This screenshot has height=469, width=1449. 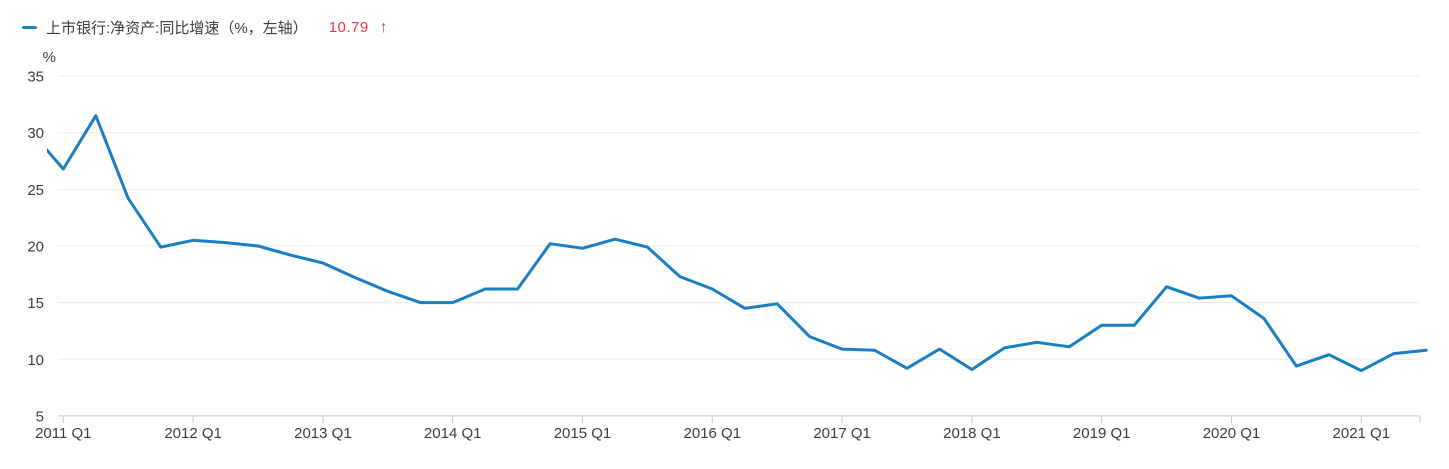 I want to click on x-axis-tick-label: 2014 Q1, so click(x=453, y=433).